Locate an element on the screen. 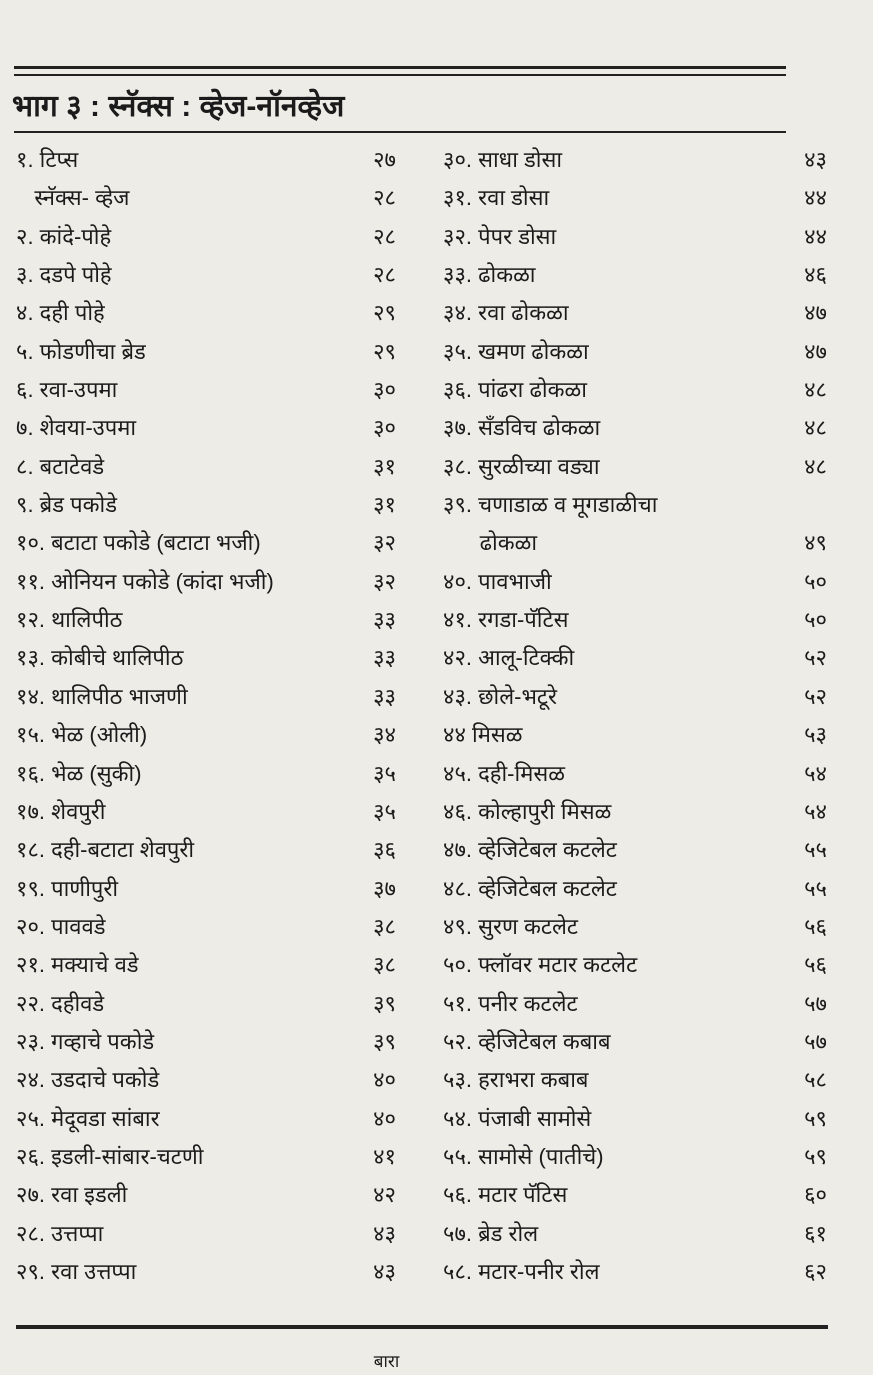 The image size is (873, 1375). toc-entry-page: ५७ is located at coordinates (815, 1003).